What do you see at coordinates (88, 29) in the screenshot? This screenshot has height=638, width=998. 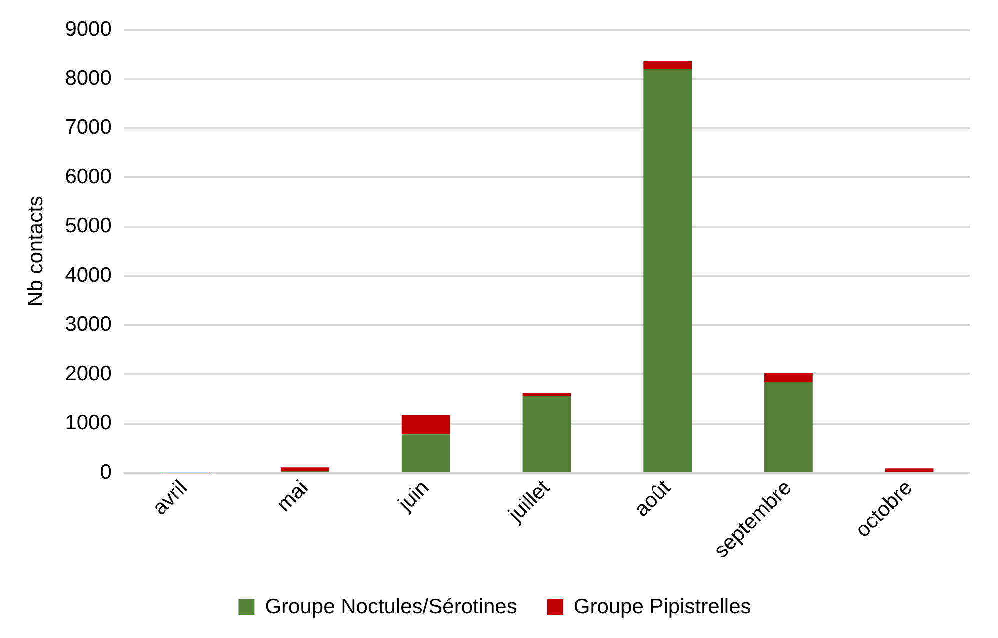 I see `y-tick-label: 9000` at bounding box center [88, 29].